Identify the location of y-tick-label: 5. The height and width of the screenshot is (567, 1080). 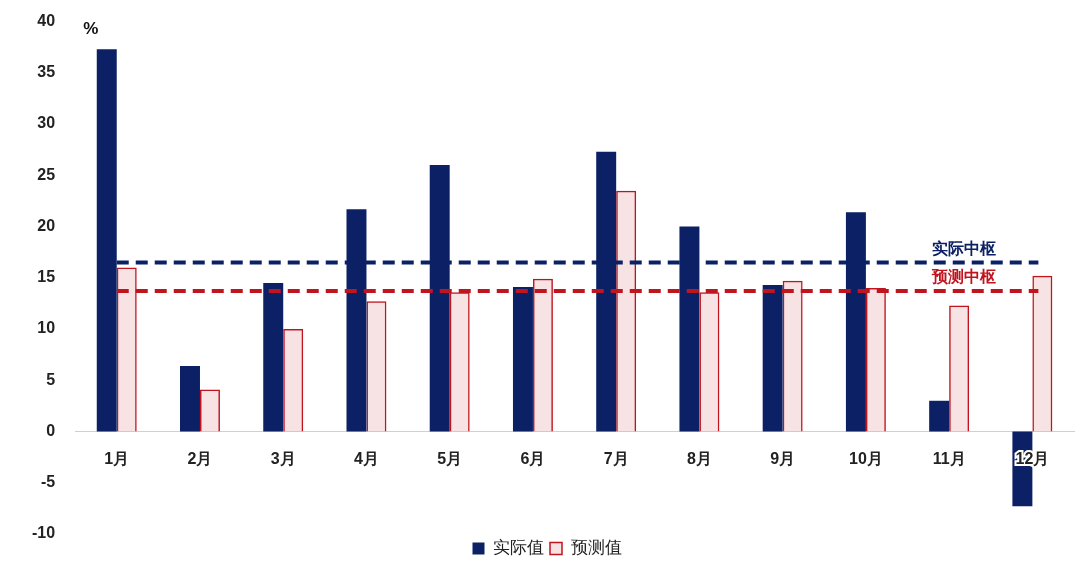
(51, 379).